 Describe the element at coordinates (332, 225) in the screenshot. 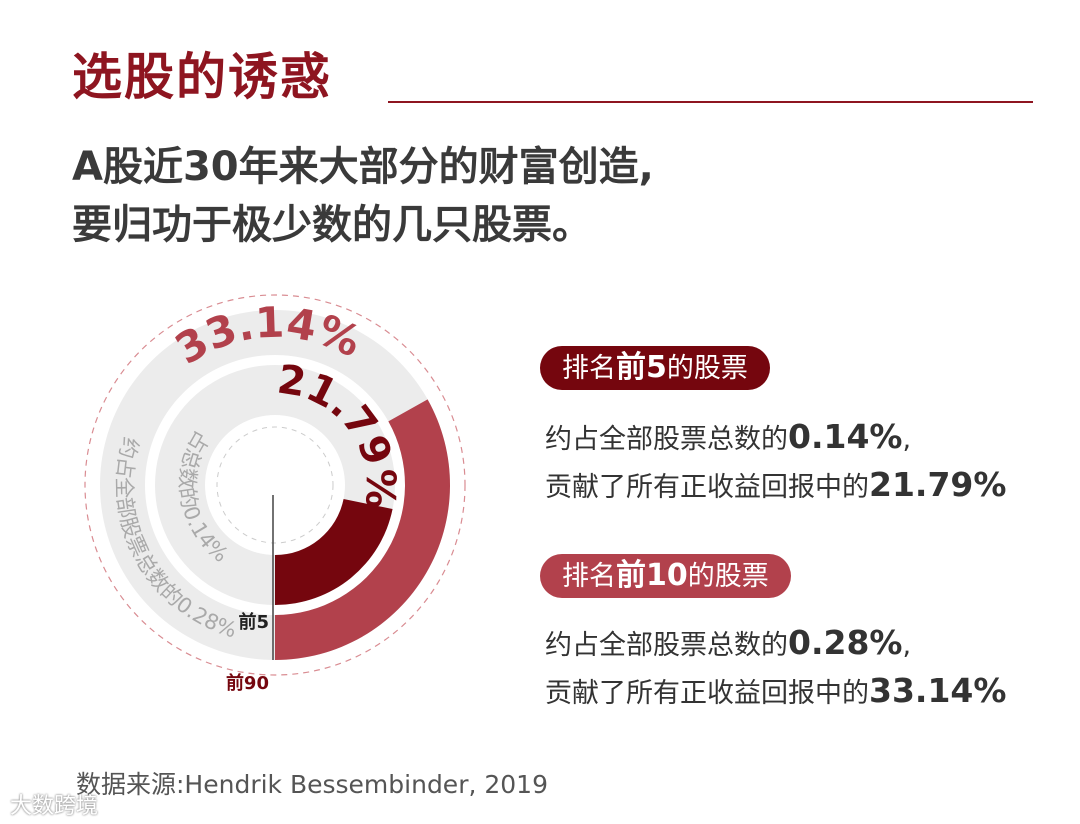

I see `subtitle-line-2: 要归功于极少数的几只股票。` at that location.